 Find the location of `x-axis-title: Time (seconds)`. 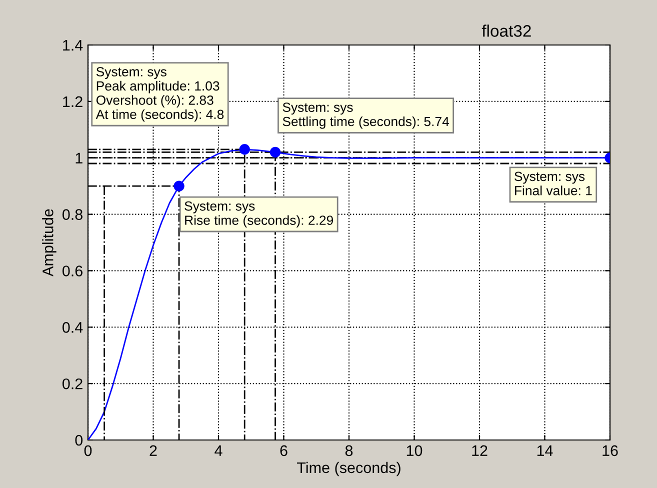

x-axis-title: Time (seconds) is located at coordinates (348, 469).